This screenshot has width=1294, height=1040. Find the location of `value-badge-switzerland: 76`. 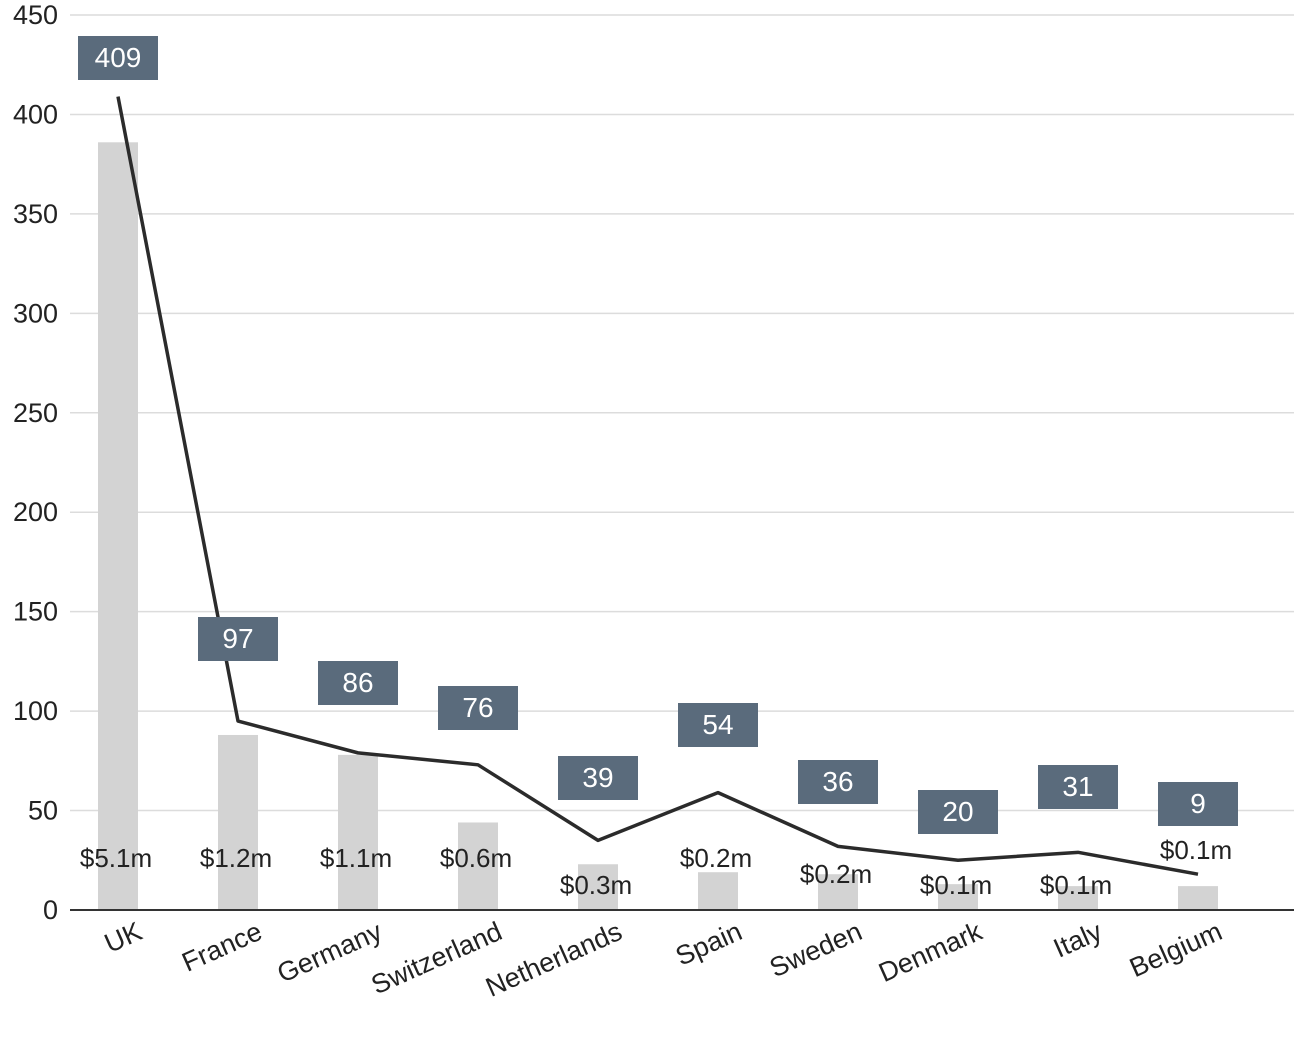

value-badge-switzerland: 76 is located at coordinates (478, 708).